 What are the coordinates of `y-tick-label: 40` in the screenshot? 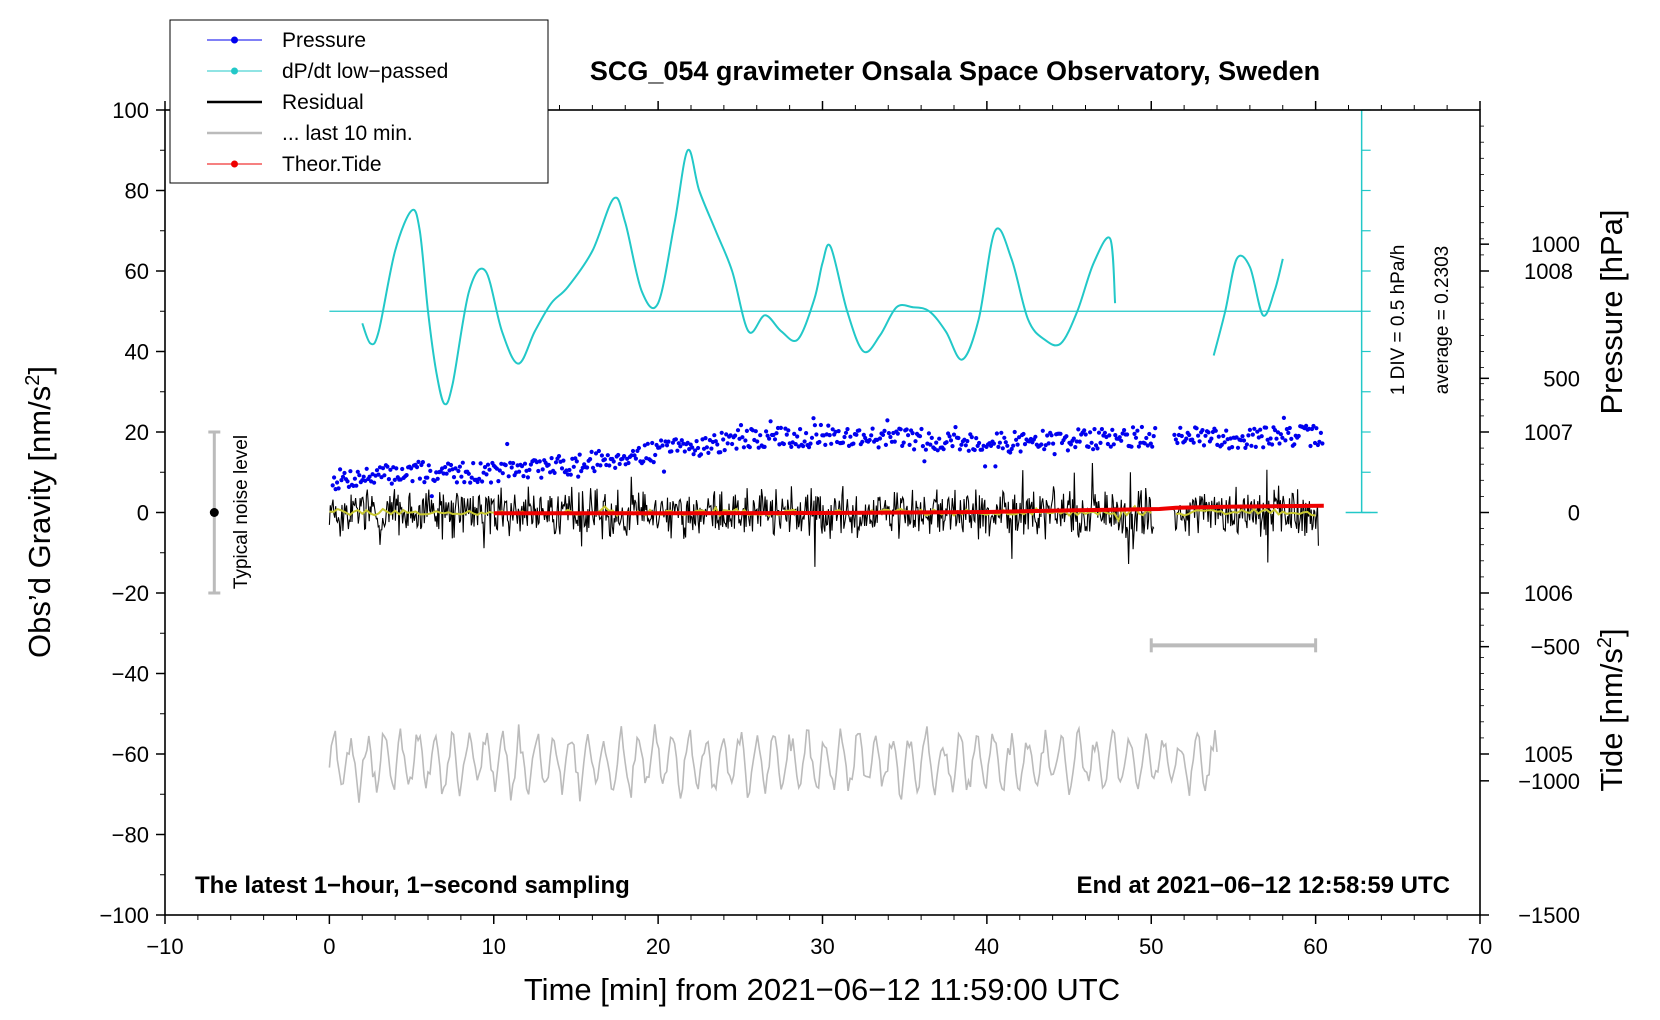 It's located at (137, 352).